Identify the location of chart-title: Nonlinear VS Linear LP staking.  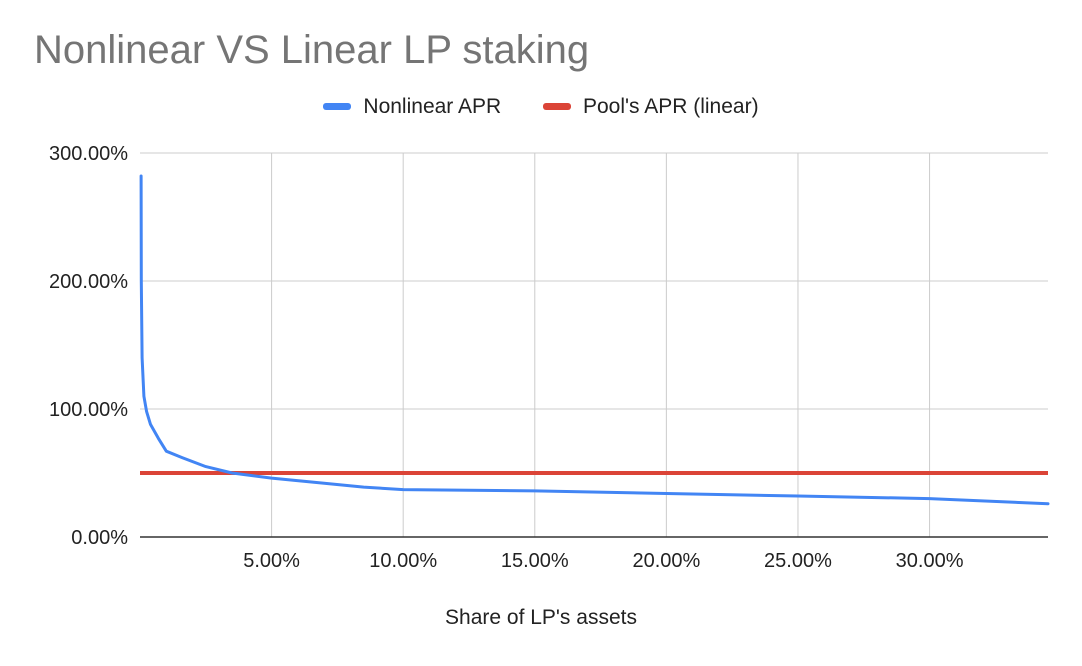
(312, 50).